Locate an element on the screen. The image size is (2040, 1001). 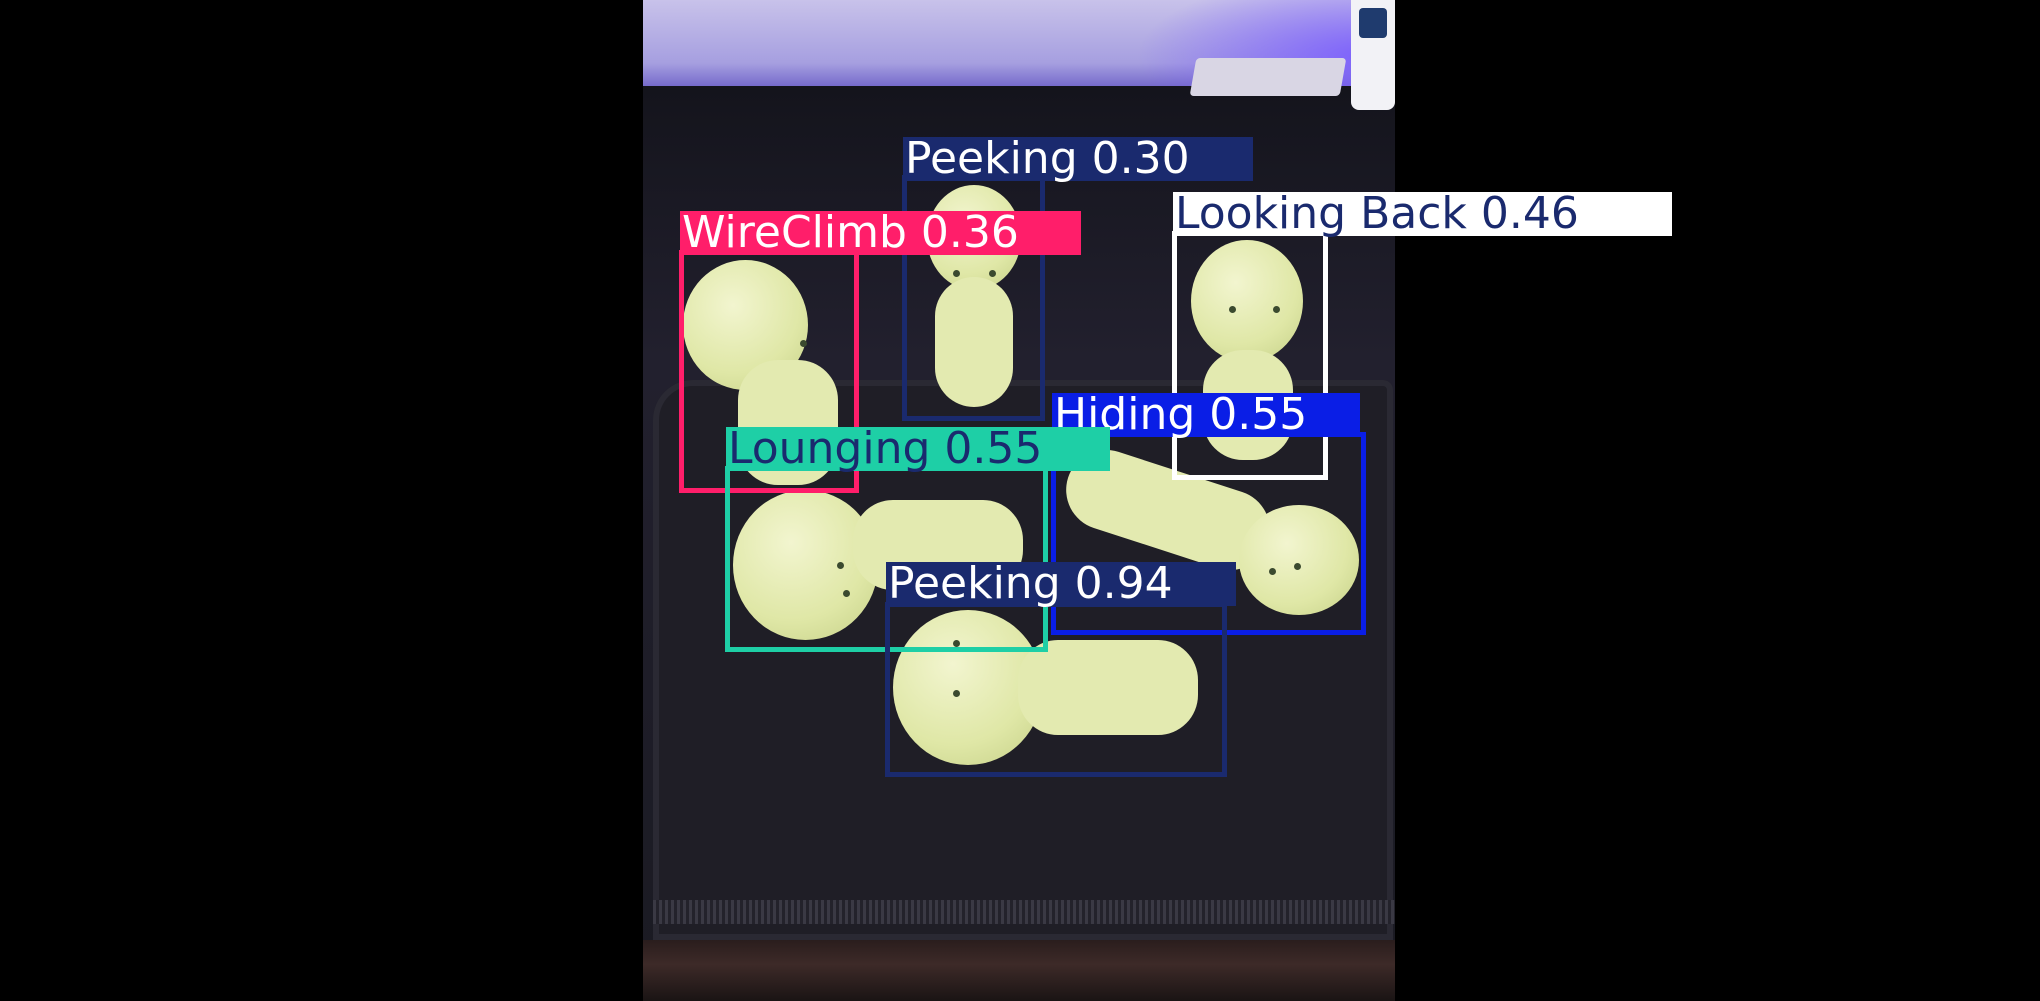
detection-box-peeking-bottom is located at coordinates (1056, 689).